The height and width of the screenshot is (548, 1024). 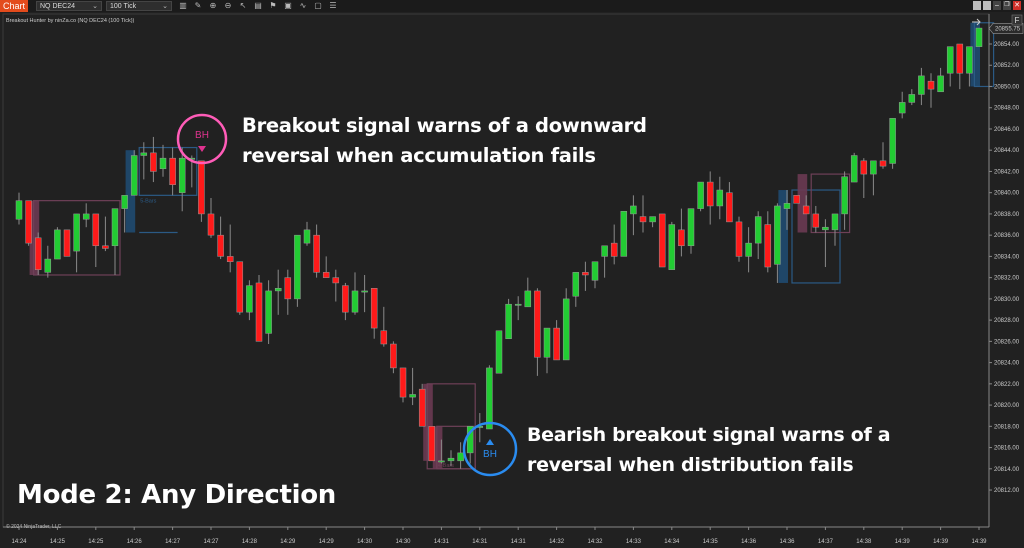 What do you see at coordinates (1007, 109) in the screenshot?
I see `y-tick-label: 20848.00` at bounding box center [1007, 109].